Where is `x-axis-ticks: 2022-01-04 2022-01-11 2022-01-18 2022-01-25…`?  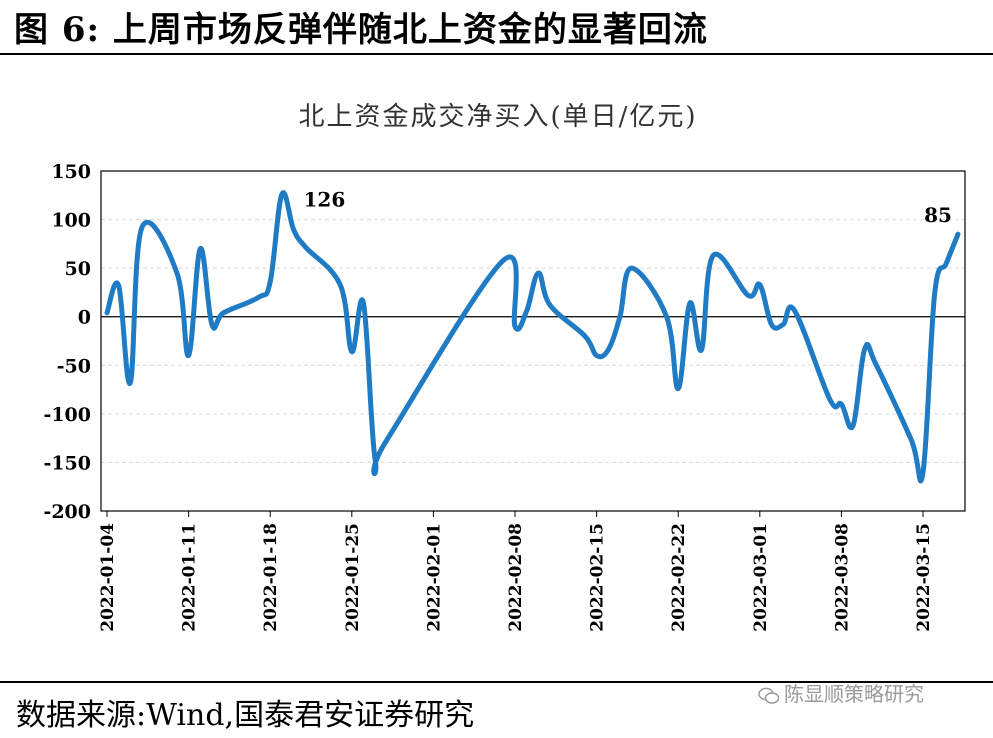
x-axis-ticks: 2022-01-04 2022-01-11 2022-01-18 2022-01-25… is located at coordinates (516, 571).